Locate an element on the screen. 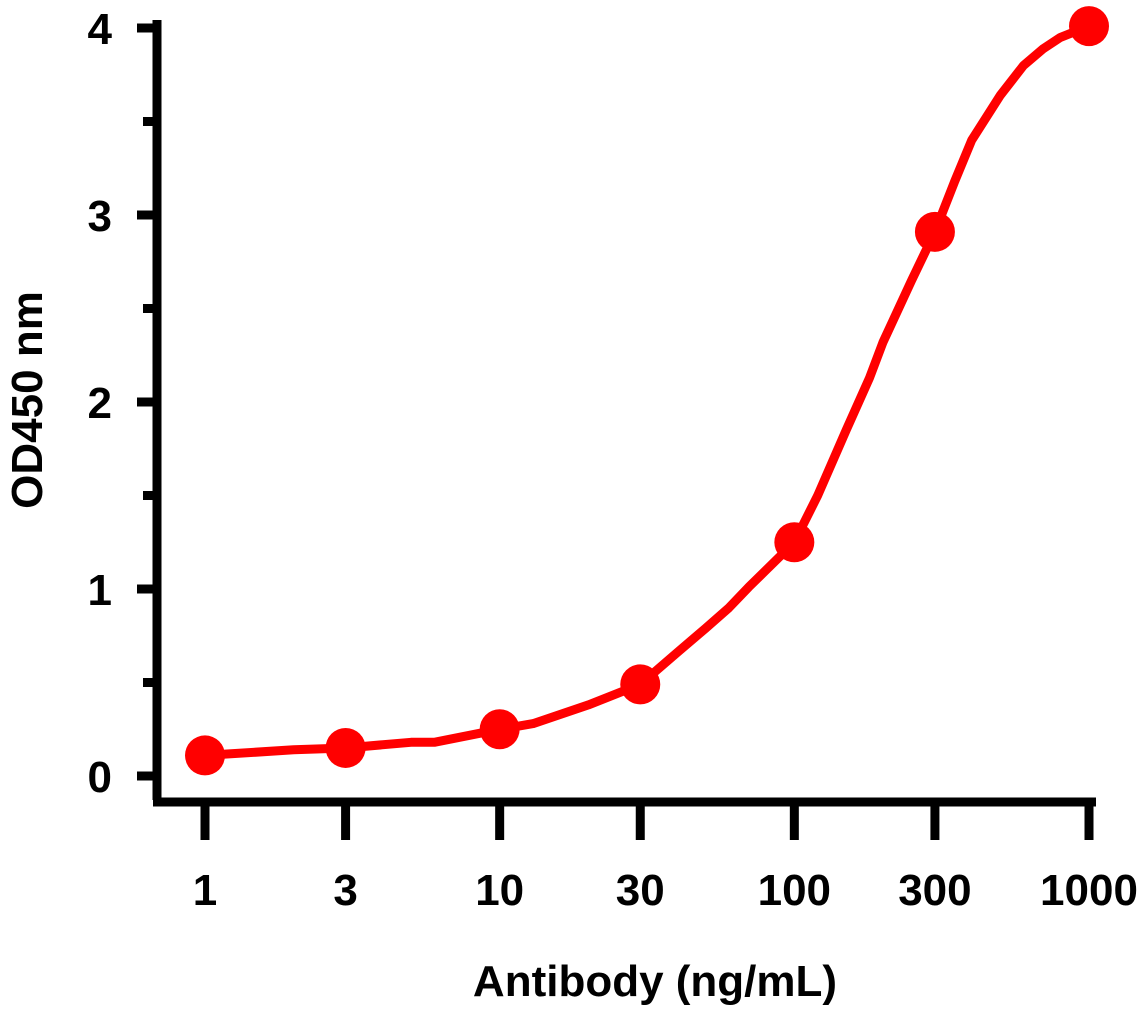 Image resolution: width=1147 pixels, height=1013 pixels. y-tick-label: 4 is located at coordinates (100, 29).